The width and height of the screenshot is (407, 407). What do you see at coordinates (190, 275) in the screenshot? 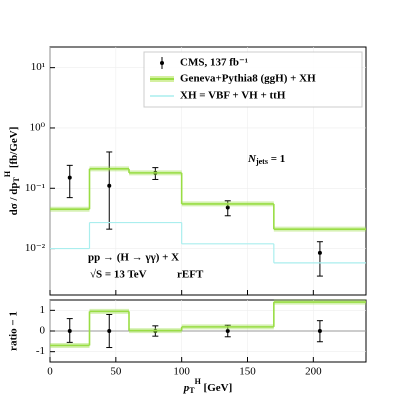
I see `annotation-scheme: rEFT` at bounding box center [190, 275].